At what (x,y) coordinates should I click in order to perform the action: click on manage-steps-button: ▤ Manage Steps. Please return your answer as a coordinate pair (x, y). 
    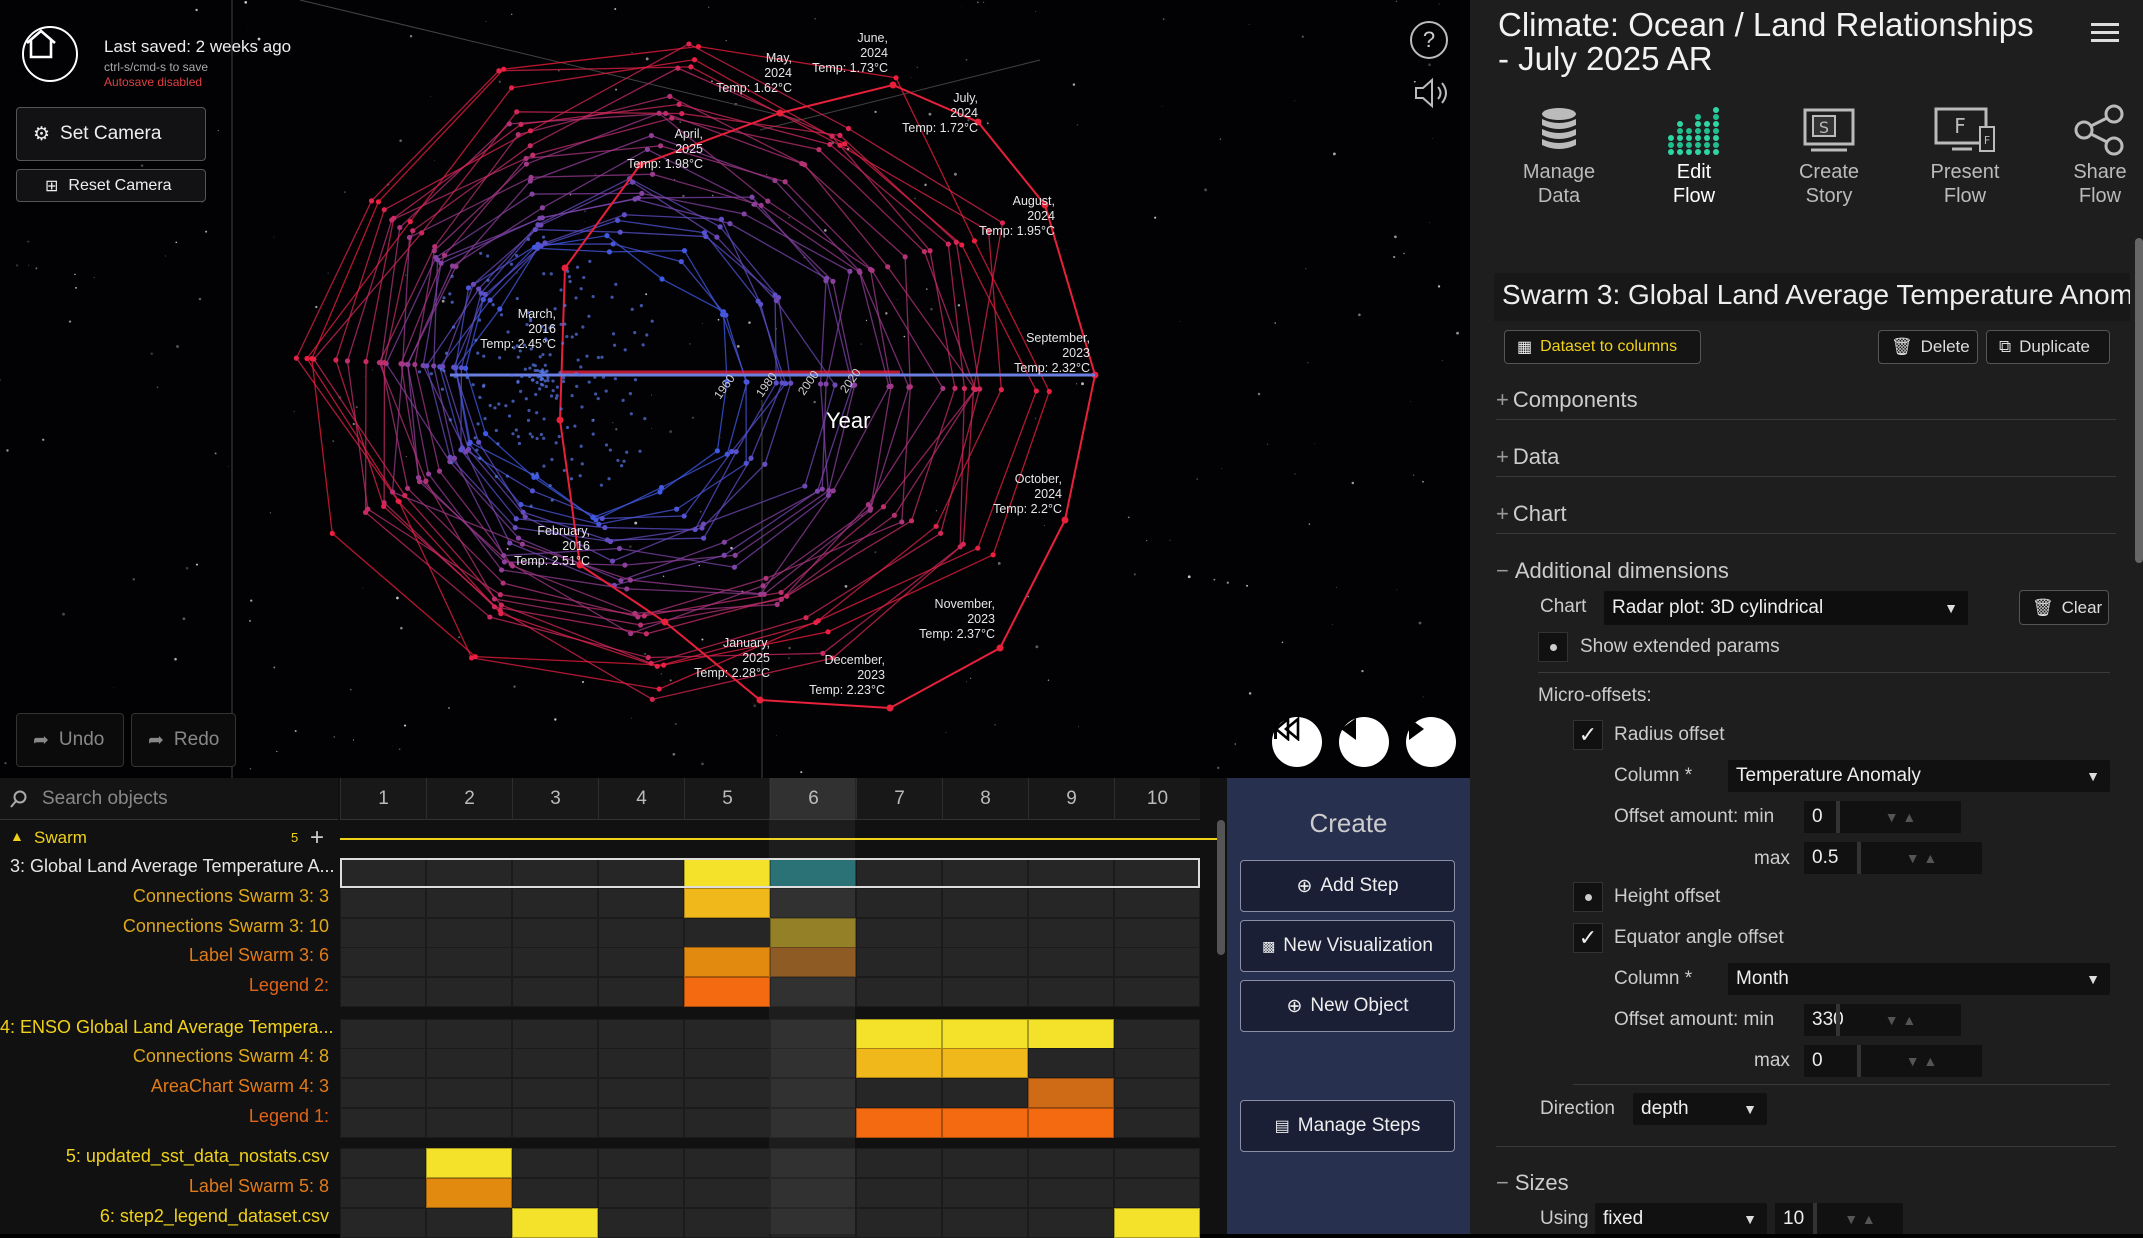
    Looking at the image, I should click on (1347, 1126).